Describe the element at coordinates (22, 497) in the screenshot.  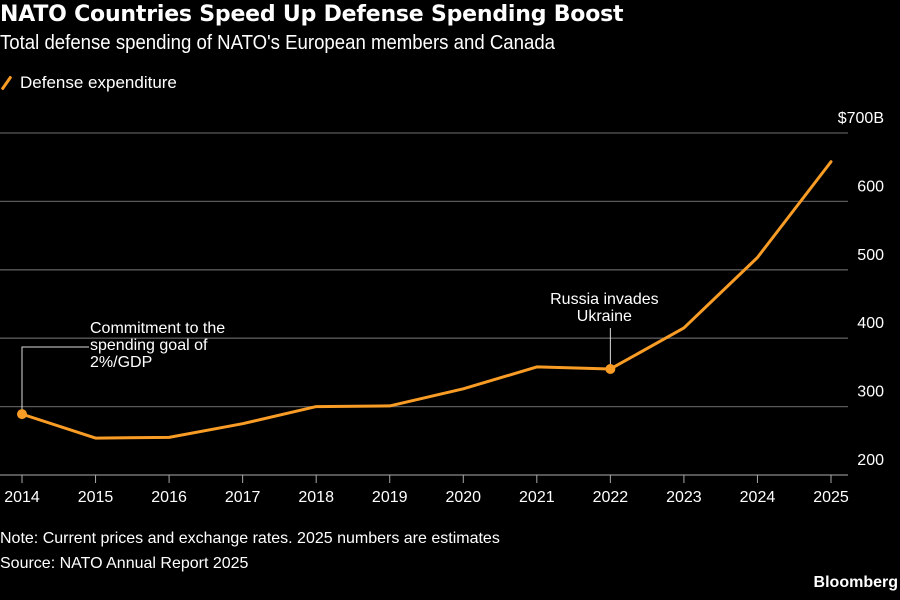
I see `x-tick-label: 2014` at that location.